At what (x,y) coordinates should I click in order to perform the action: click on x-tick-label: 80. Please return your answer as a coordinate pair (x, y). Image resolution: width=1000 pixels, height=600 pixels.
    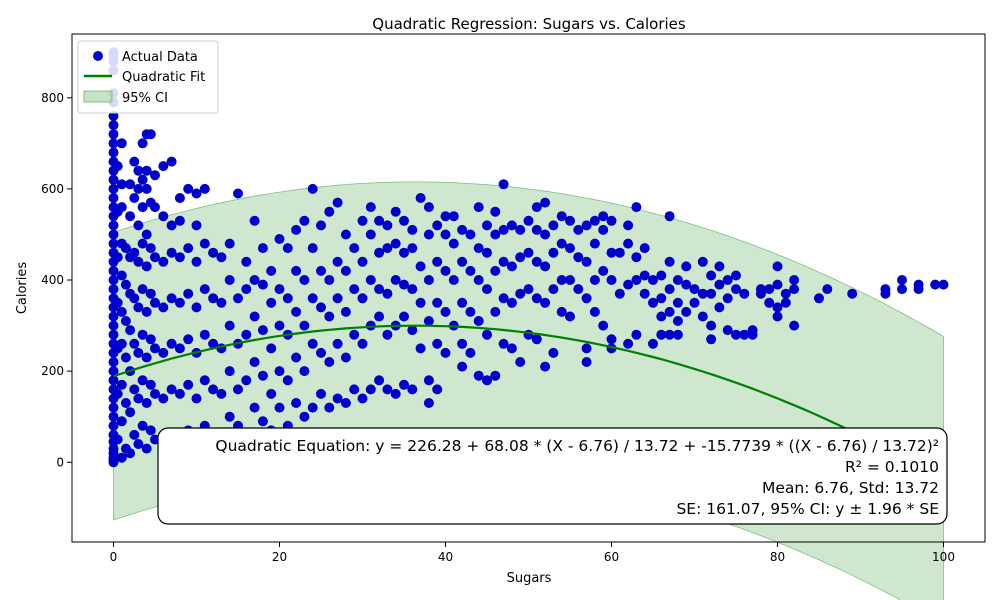
    Looking at the image, I should click on (777, 557).